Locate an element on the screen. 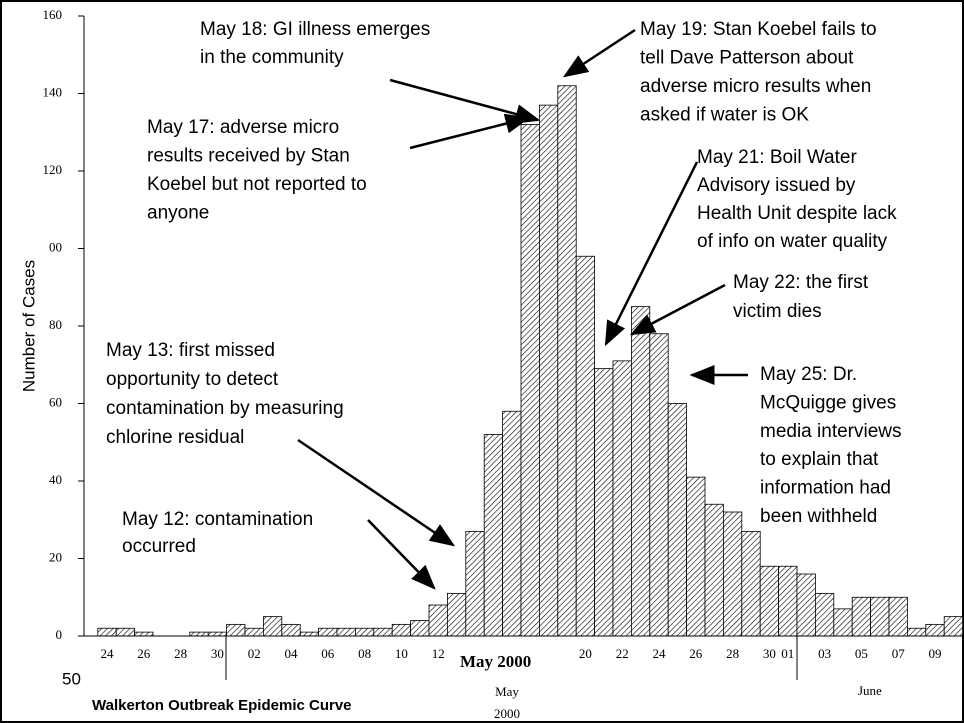  annotation: in the community is located at coordinates (272, 57).